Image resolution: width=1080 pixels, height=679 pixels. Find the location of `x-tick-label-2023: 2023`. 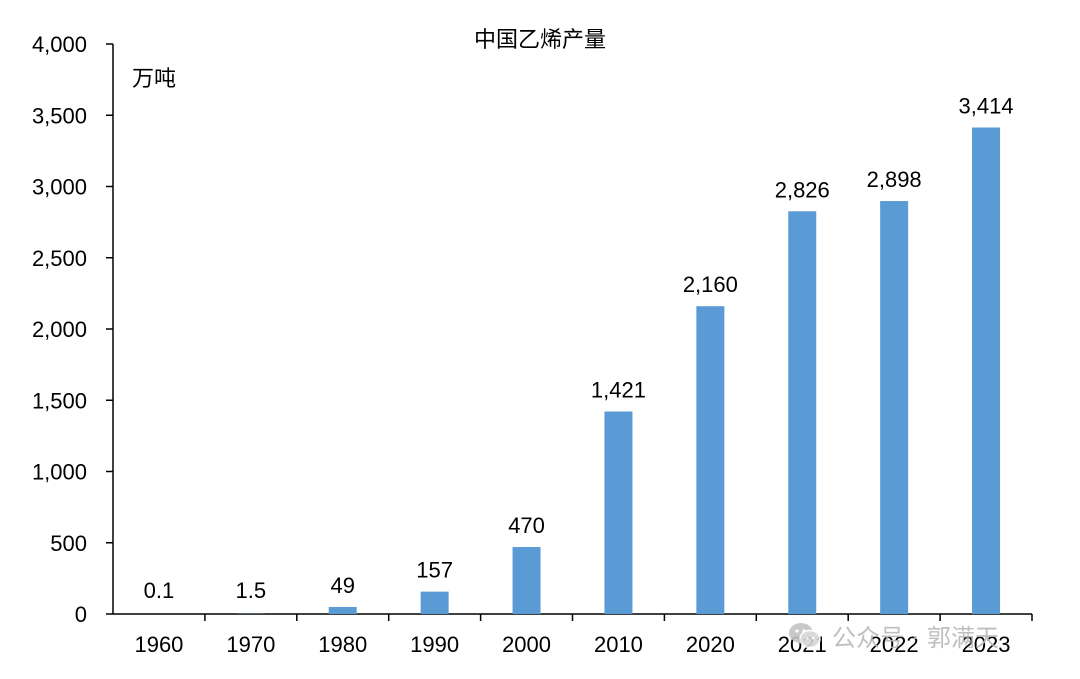

x-tick-label-2023: 2023 is located at coordinates (986, 644).